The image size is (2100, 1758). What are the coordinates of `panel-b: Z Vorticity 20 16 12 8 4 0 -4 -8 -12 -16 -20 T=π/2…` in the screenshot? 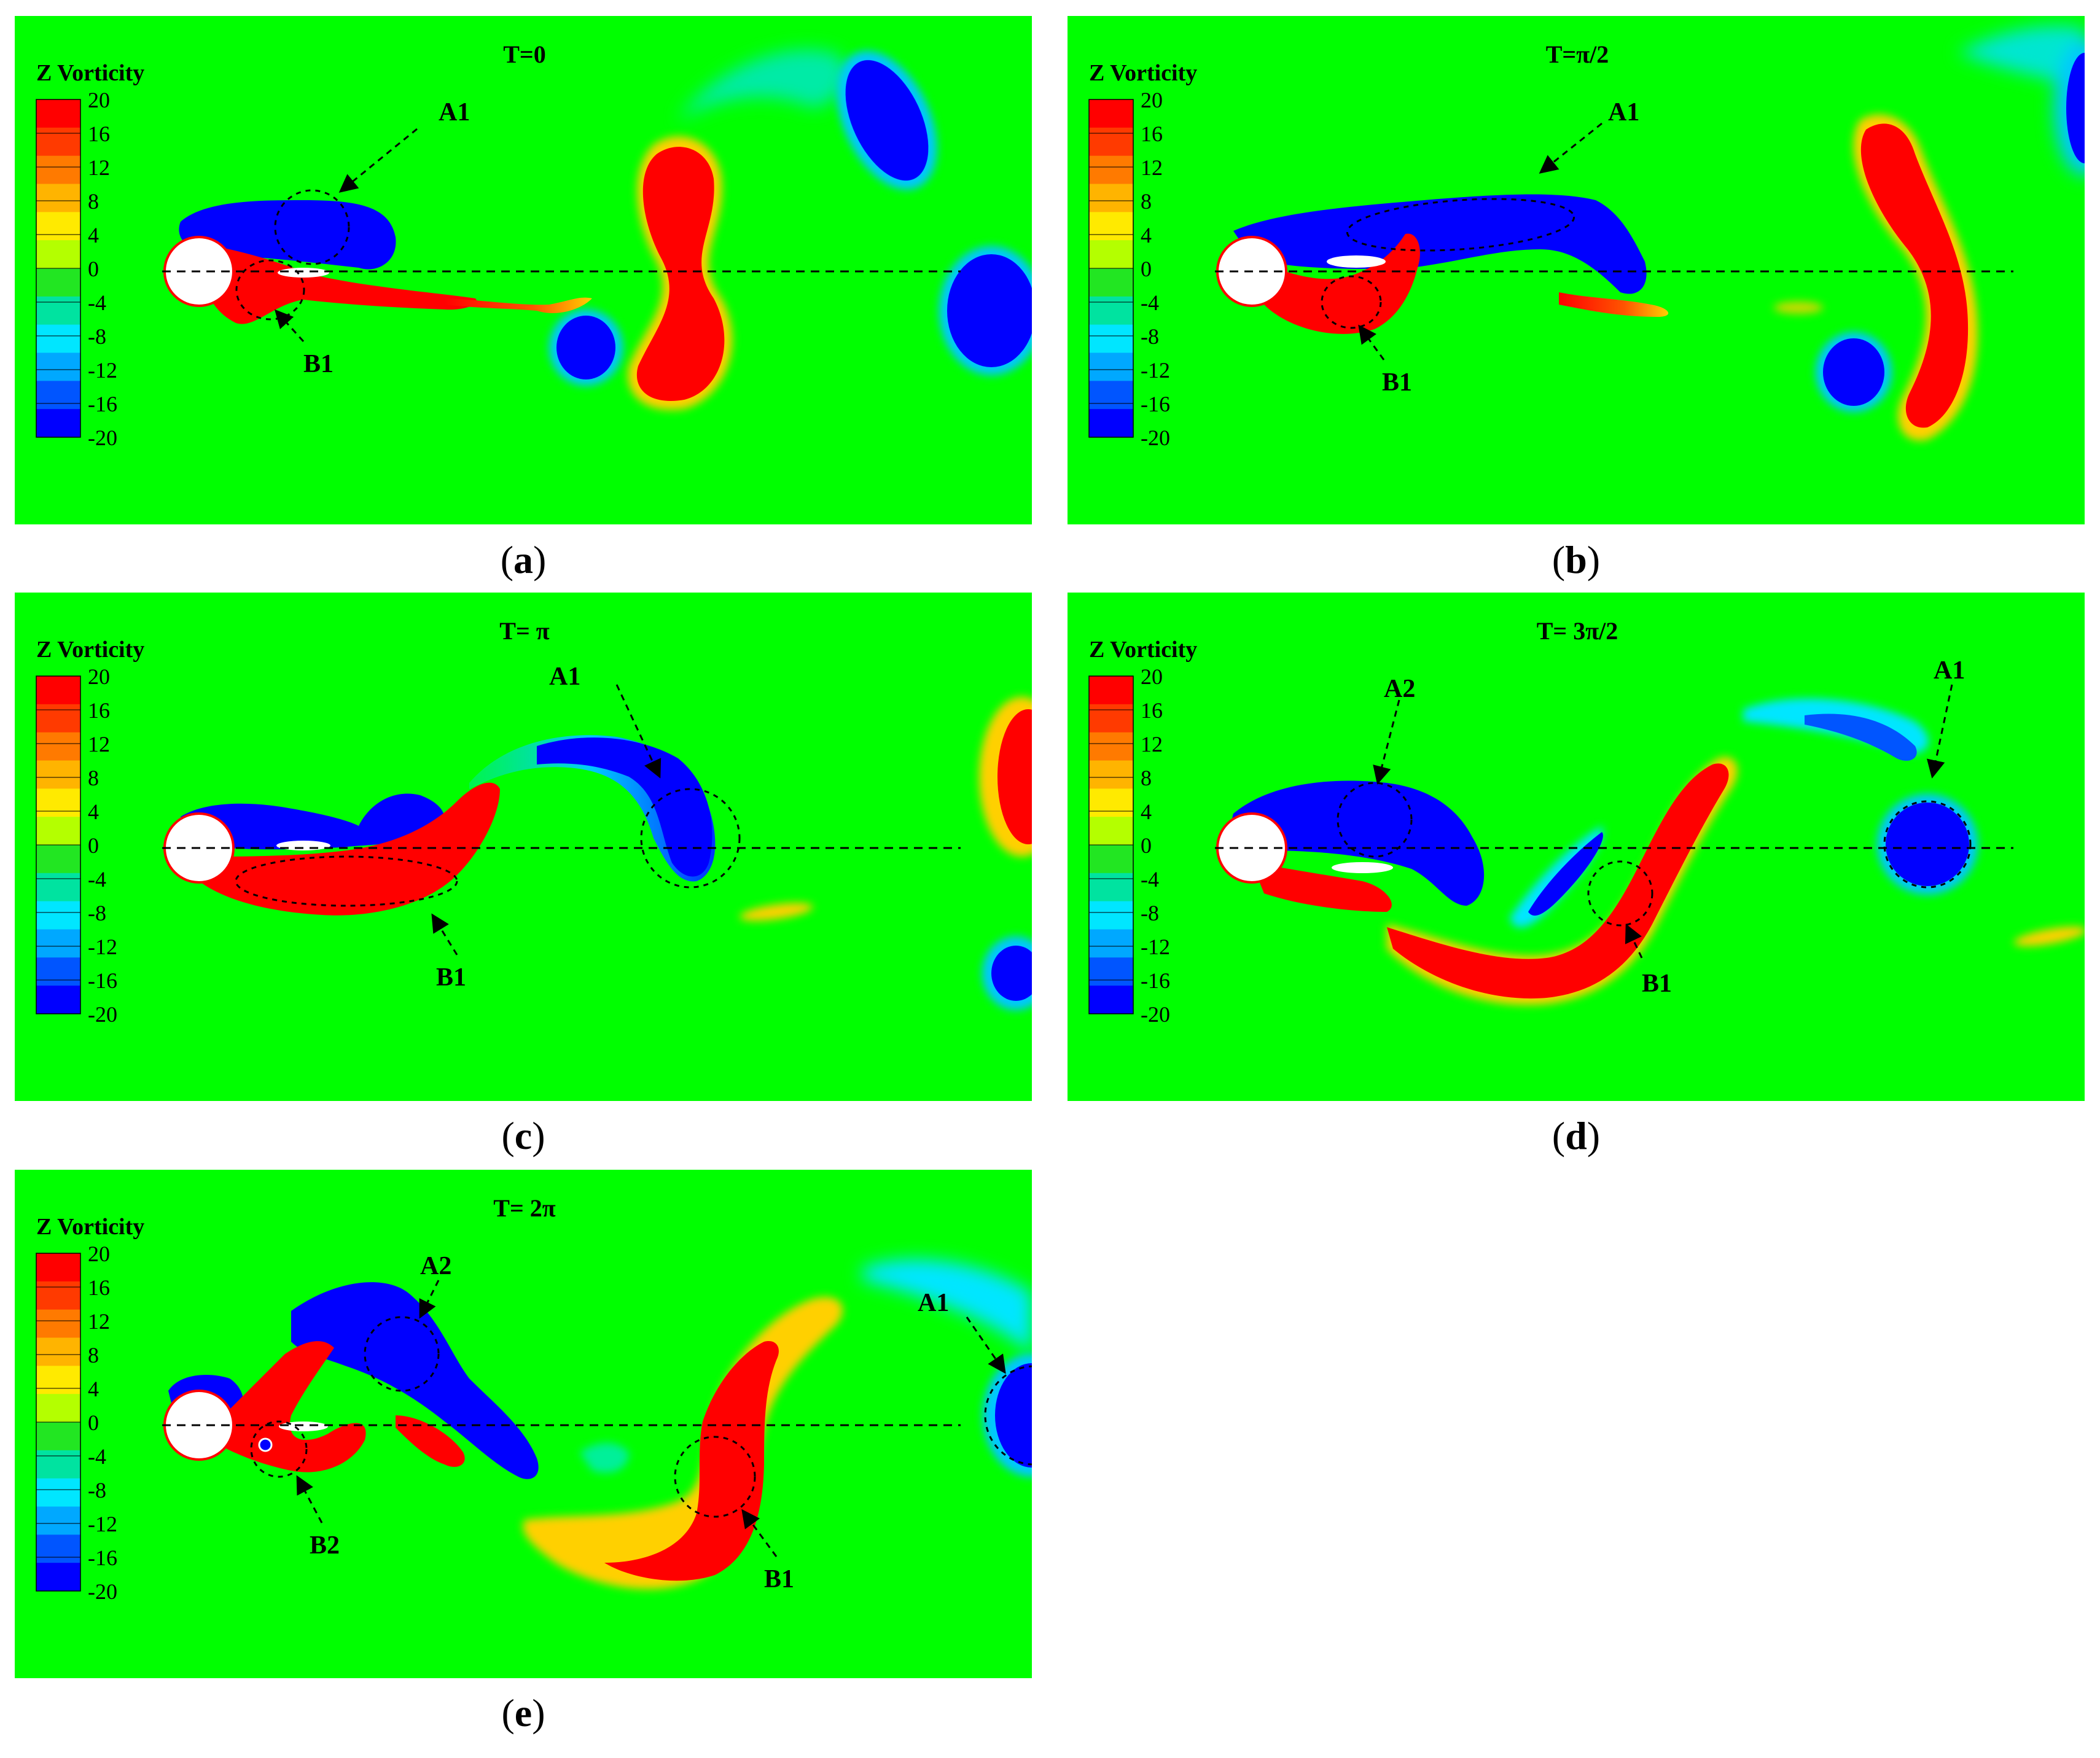 It's located at (1576, 270).